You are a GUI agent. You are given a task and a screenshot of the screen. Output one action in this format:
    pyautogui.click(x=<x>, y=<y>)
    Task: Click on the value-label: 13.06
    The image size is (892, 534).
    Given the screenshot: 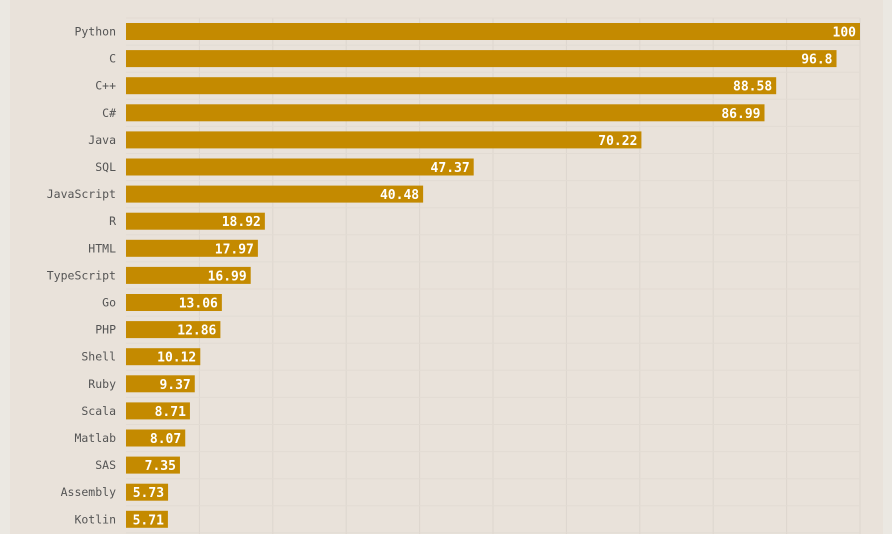 What is the action you would take?
    pyautogui.click(x=198, y=304)
    